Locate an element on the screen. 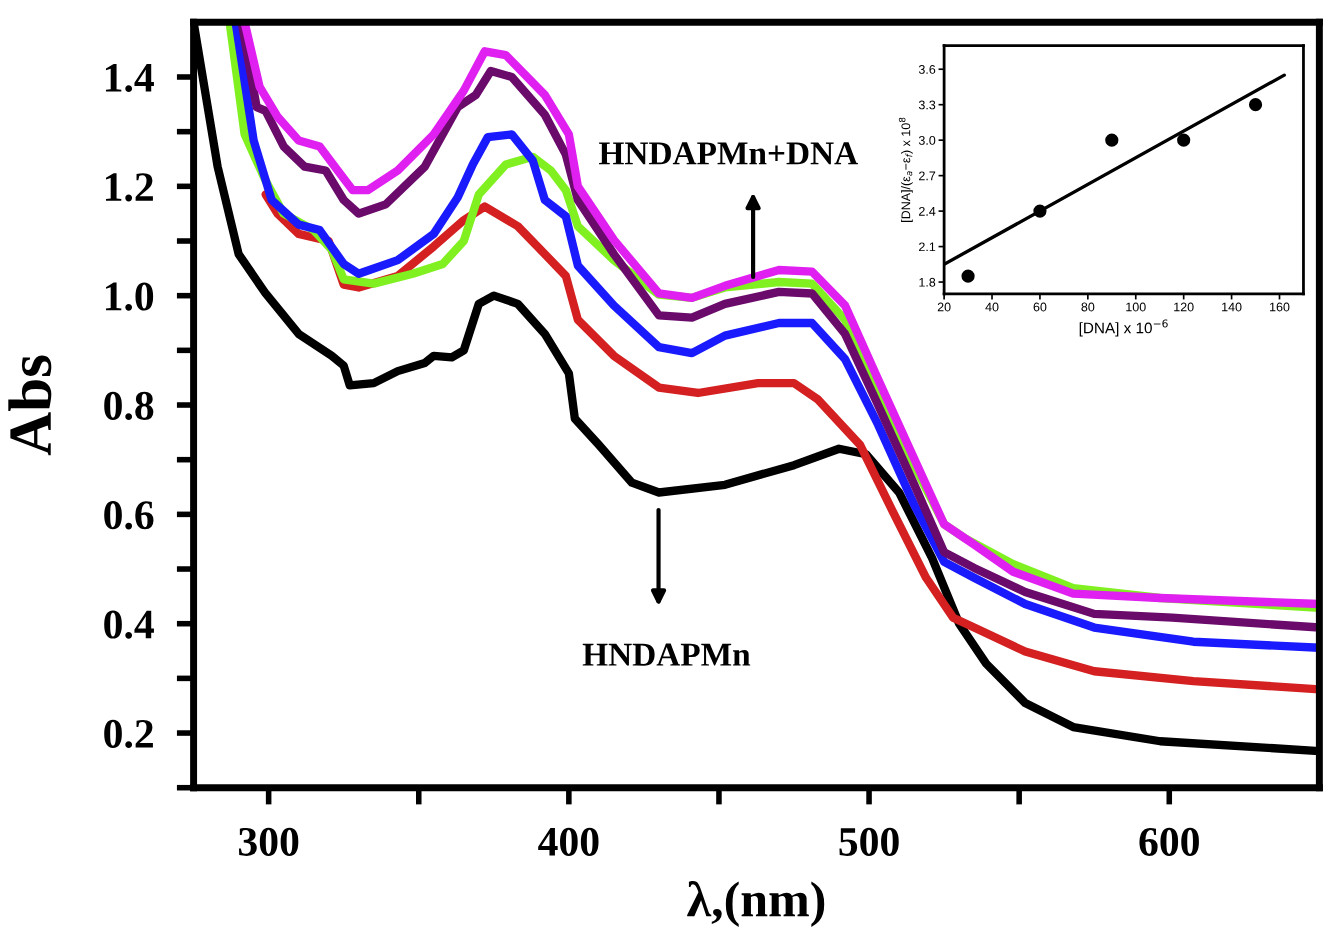 This screenshot has height=930, width=1326. y-tick-label: 1.4 is located at coordinates (129, 78).